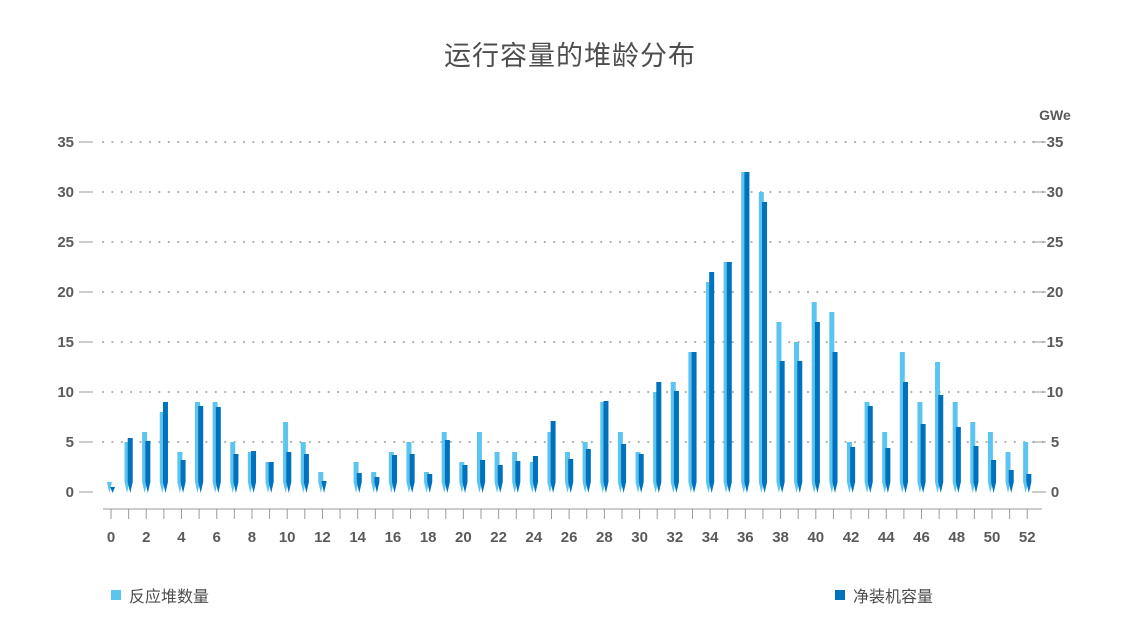 Image resolution: width=1140 pixels, height=640 pixels. What do you see at coordinates (65, 392) in the screenshot?
I see `y-tick-label-left: 10` at bounding box center [65, 392].